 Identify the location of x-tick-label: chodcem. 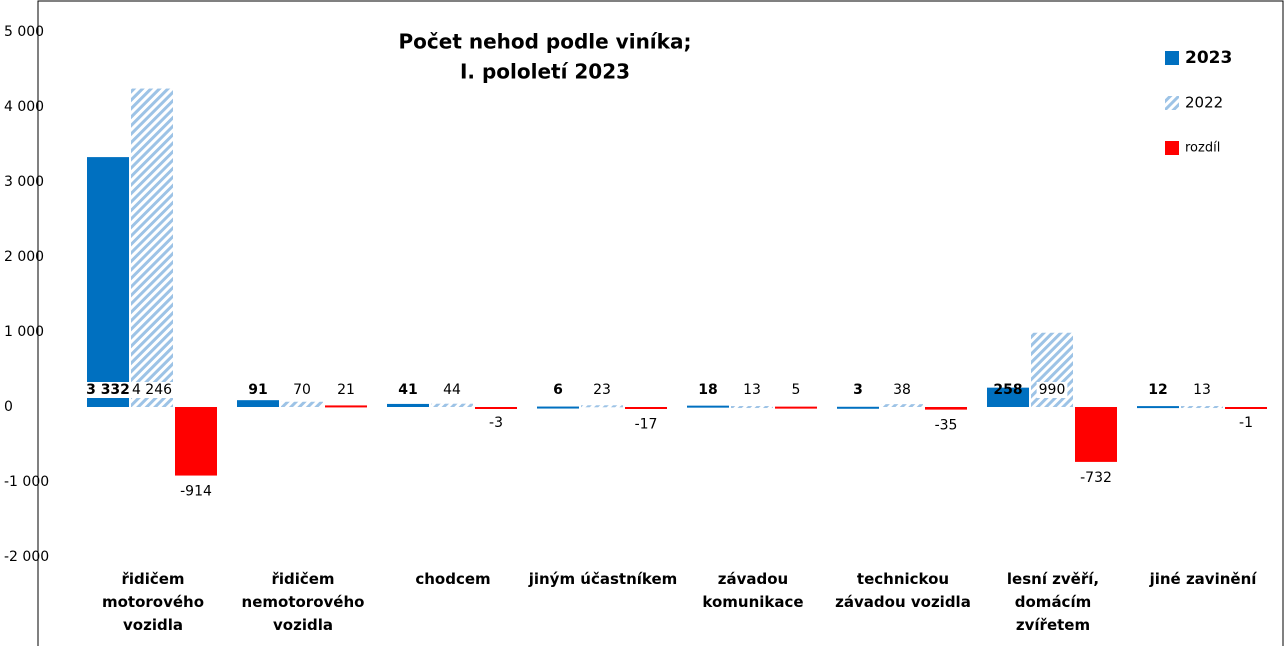
(453, 579).